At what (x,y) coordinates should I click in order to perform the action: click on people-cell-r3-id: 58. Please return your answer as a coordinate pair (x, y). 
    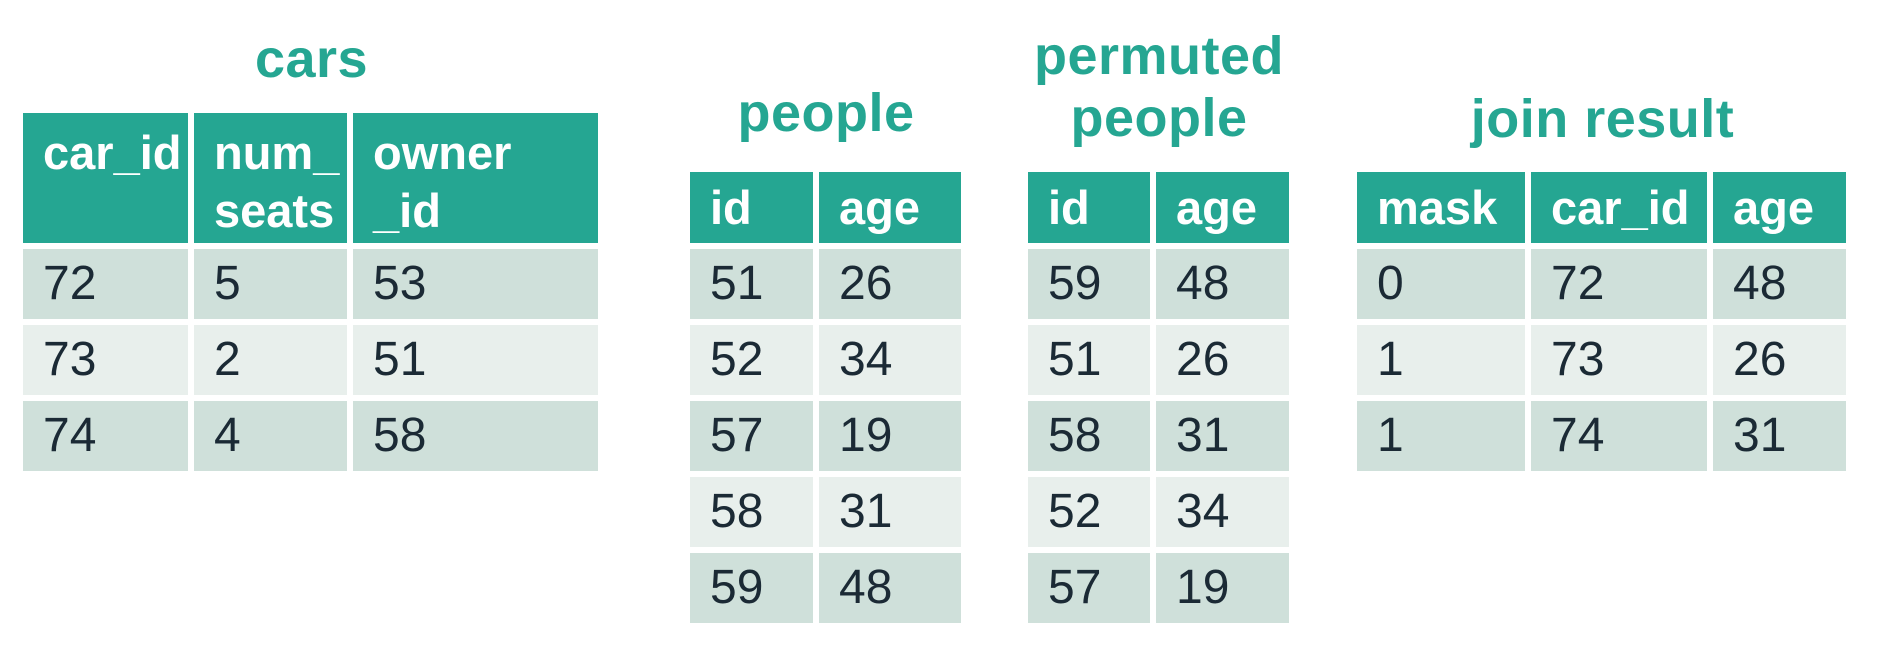
    Looking at the image, I should click on (751, 512).